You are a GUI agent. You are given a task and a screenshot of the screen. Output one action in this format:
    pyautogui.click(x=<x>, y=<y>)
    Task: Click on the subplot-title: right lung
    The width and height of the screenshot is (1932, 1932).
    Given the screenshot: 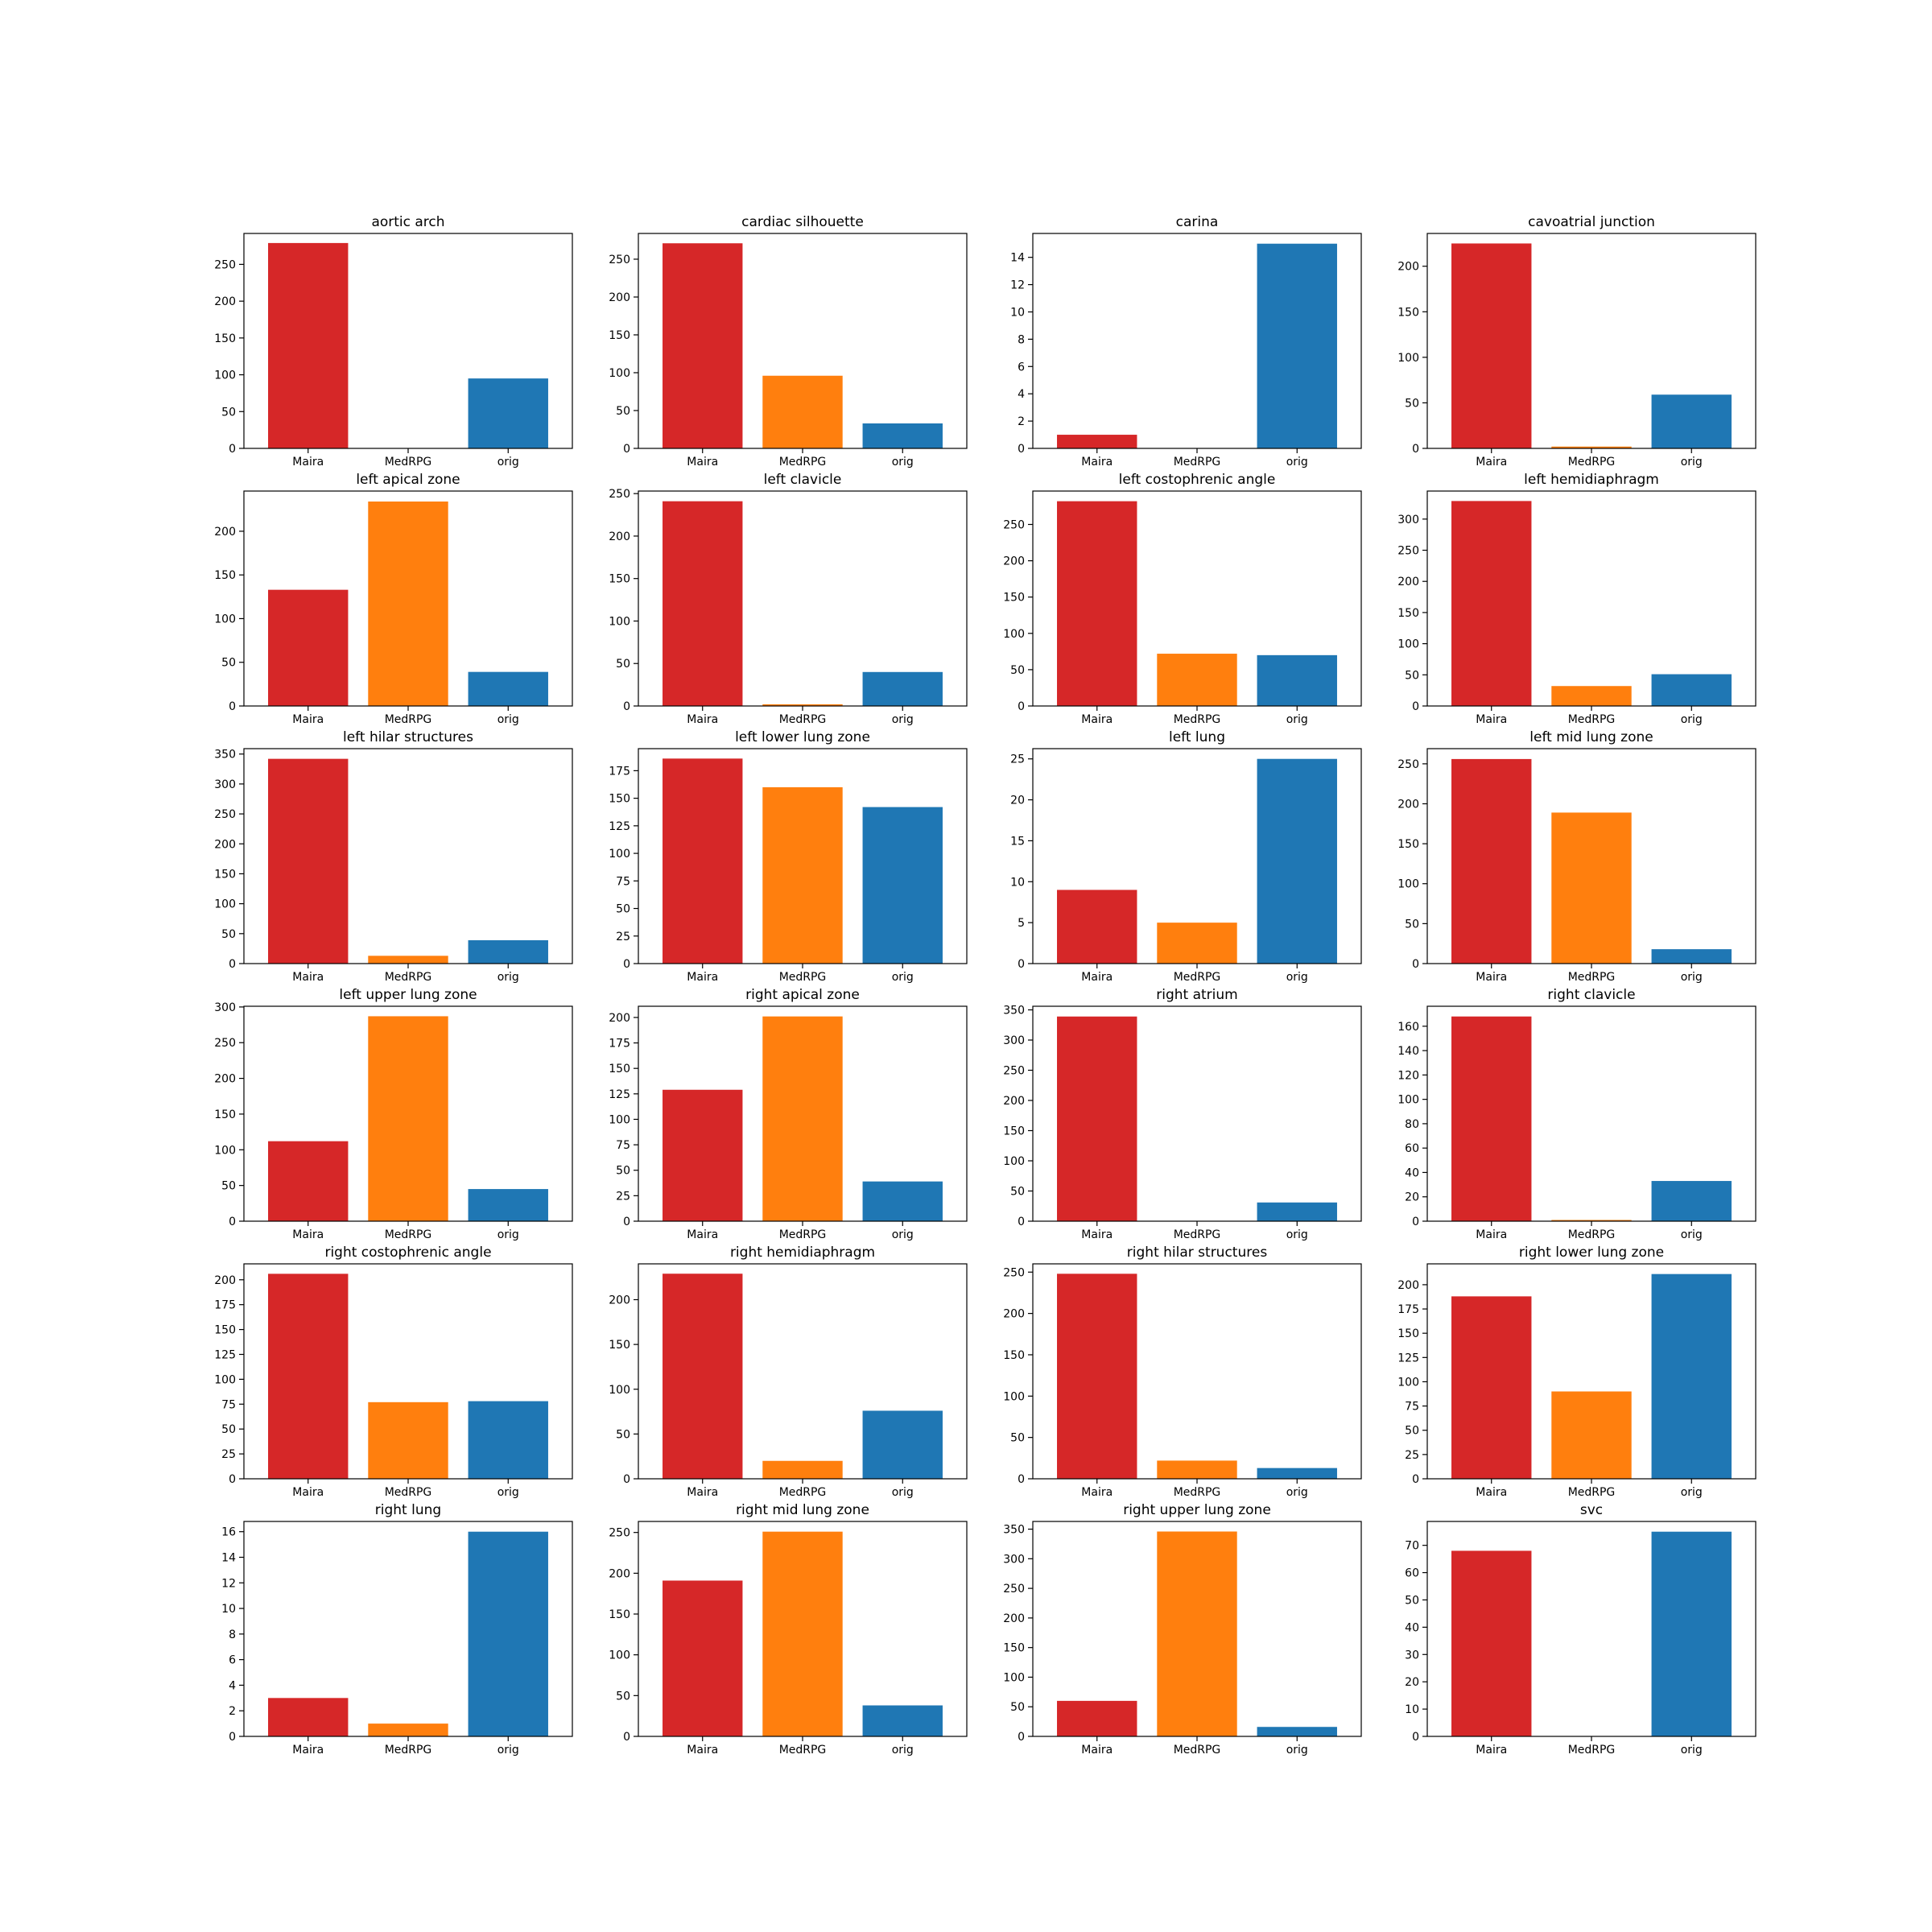 What is the action you would take?
    pyautogui.click(x=408, y=1510)
    